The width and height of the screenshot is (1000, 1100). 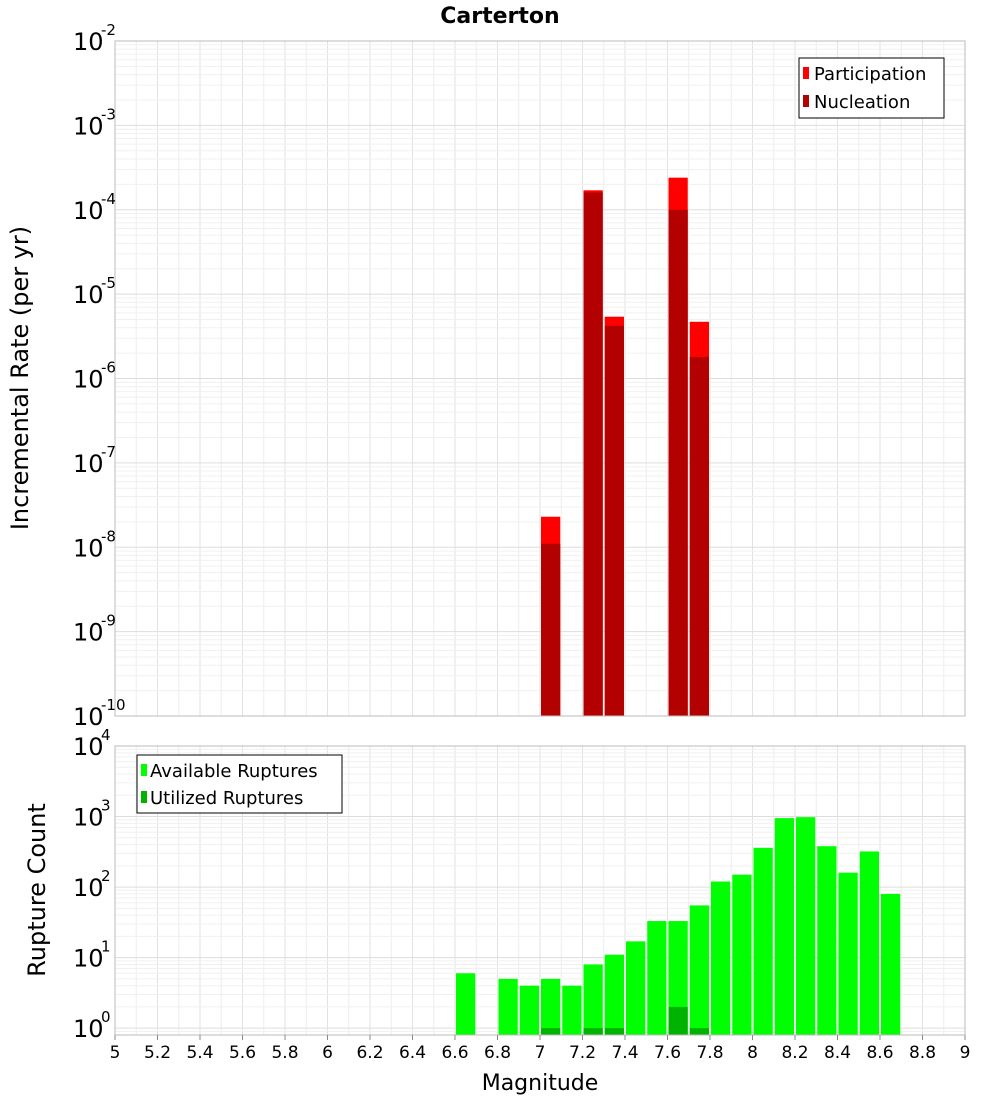 What do you see at coordinates (144, 797) in the screenshot?
I see `legend-swatch-utilized` at bounding box center [144, 797].